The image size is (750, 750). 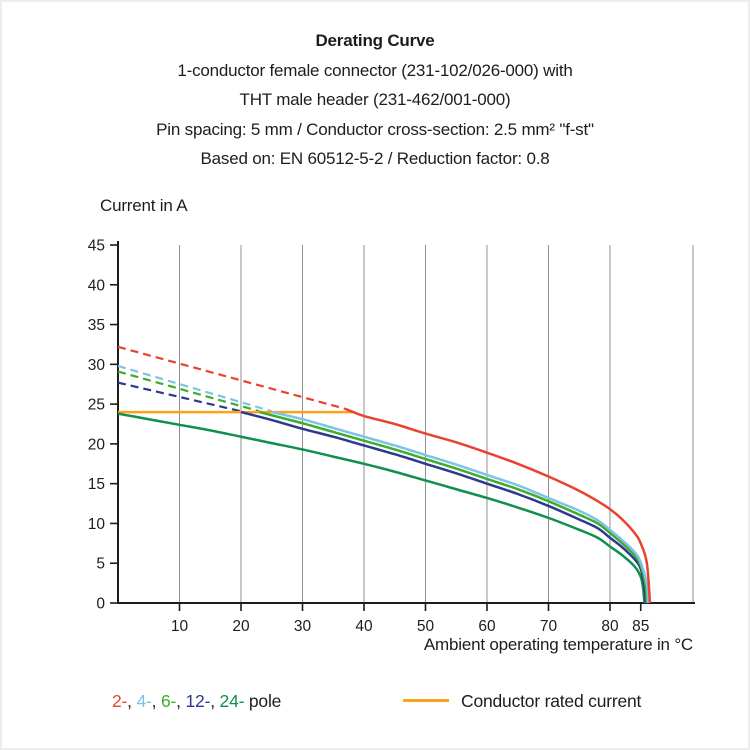 What do you see at coordinates (640, 626) in the screenshot?
I see `x-tick-label-85: 85` at bounding box center [640, 626].